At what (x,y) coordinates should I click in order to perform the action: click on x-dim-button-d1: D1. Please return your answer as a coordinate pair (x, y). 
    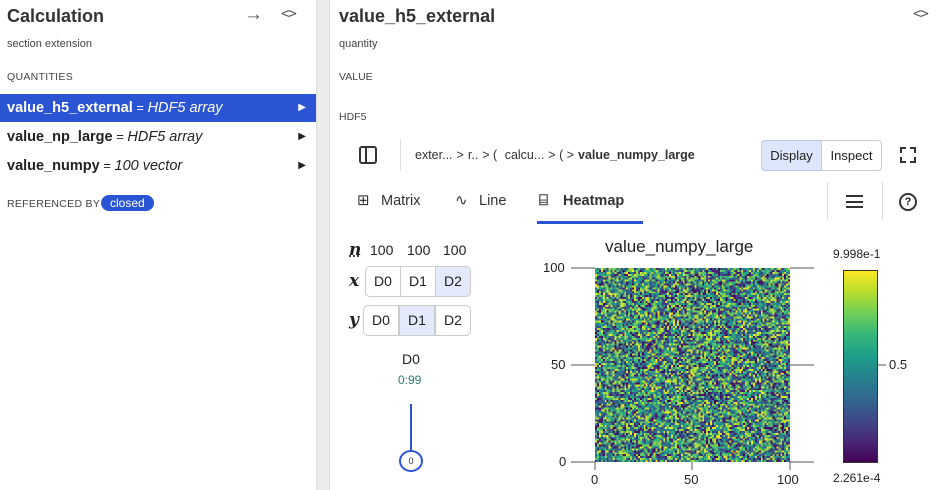
    Looking at the image, I should click on (418, 281).